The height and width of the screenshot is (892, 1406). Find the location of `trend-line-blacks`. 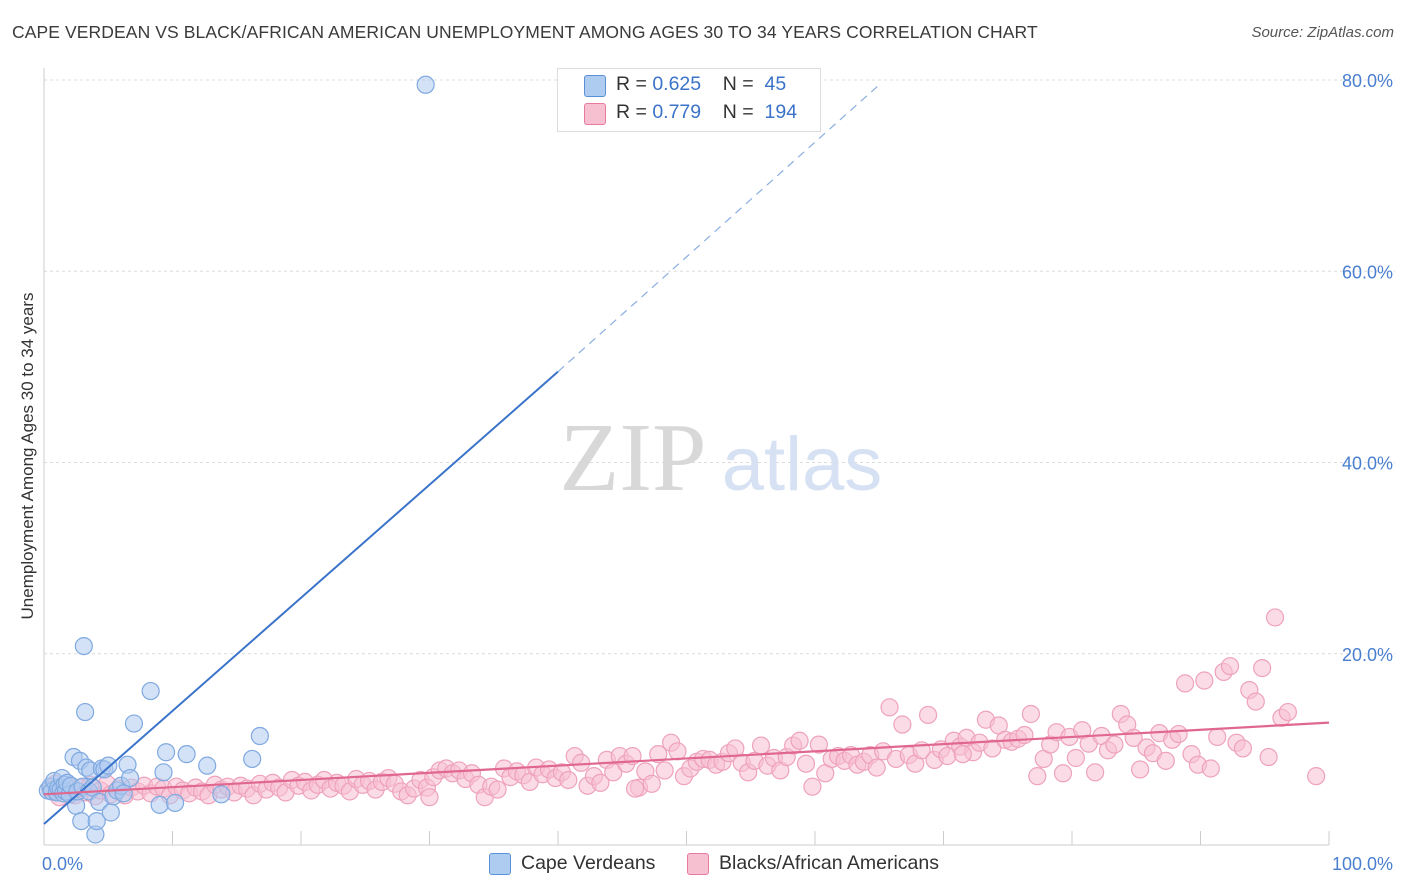

trend-line-blacks is located at coordinates (686, 758).